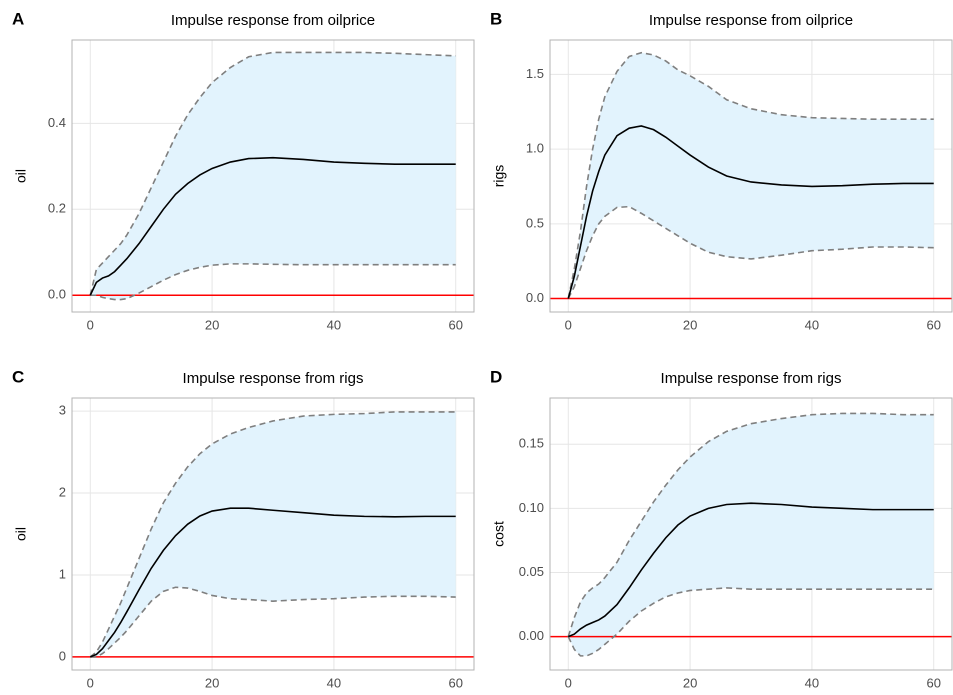 Image resolution: width=953 pixels, height=695 pixels. I want to click on panel-tag: B, so click(496, 18).